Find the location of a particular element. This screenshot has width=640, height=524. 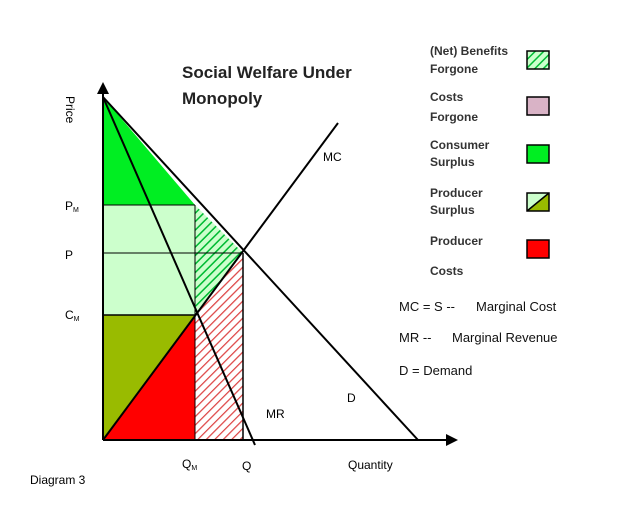

legend-swatch-divider is located at coordinates (538, 202).